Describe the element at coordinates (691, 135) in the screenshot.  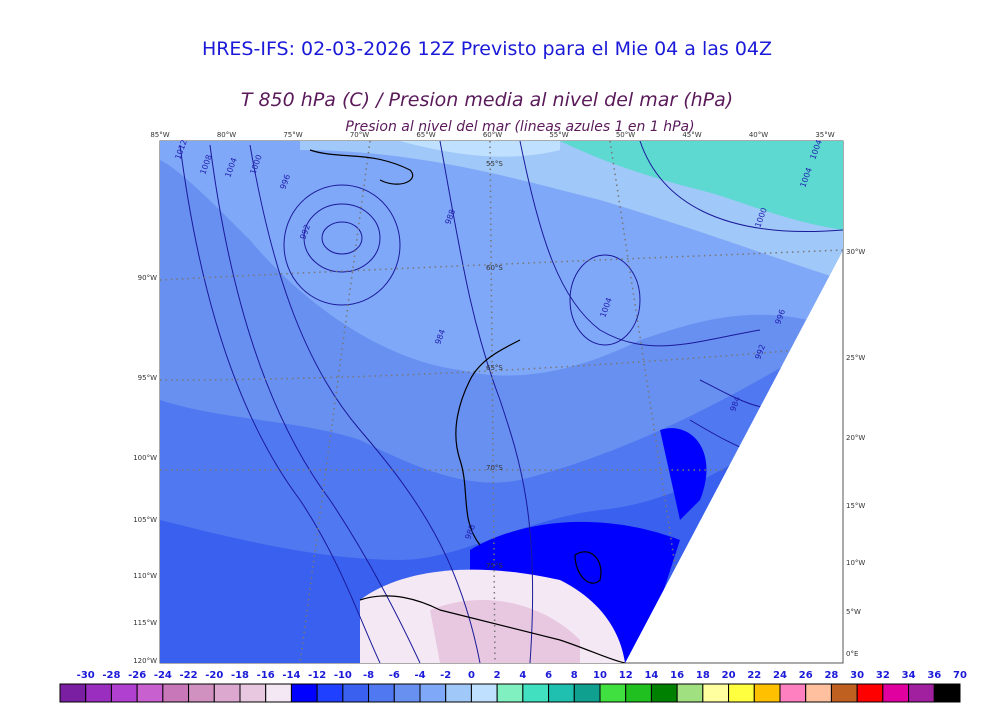
I see `lon-label: 45°W` at that location.